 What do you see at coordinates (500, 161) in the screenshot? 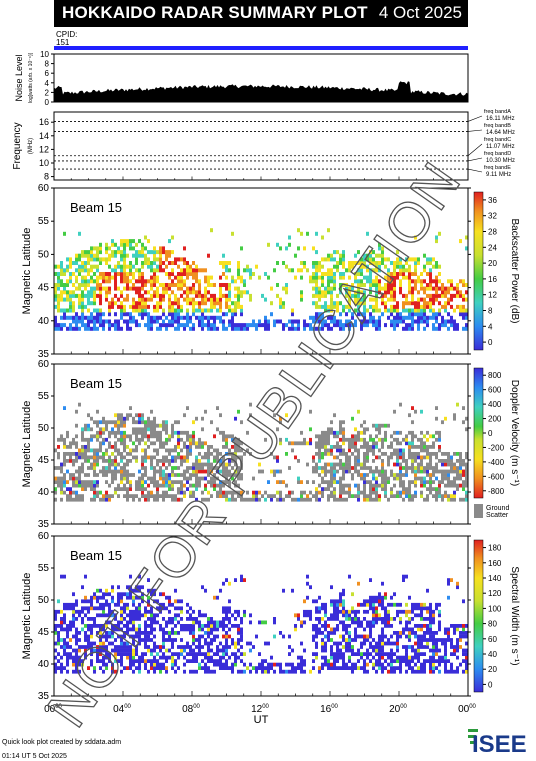
I see `frequency-band-mhz: 10.30 MHz` at bounding box center [500, 161].